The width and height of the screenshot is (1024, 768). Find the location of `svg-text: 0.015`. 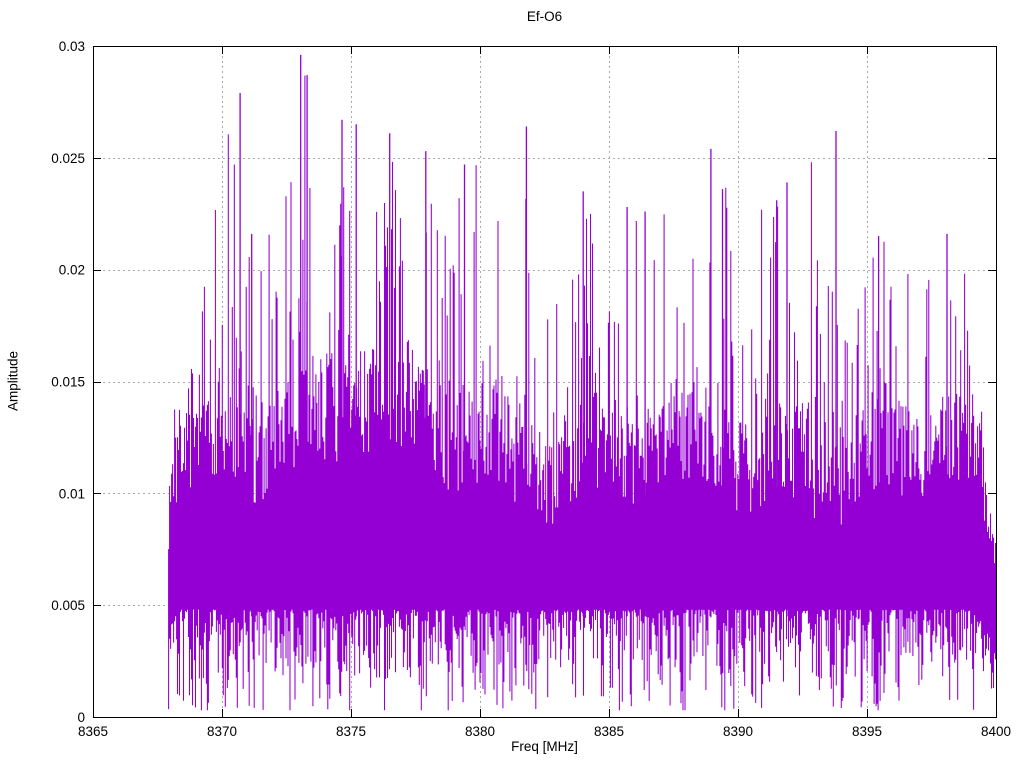

svg-text: 0.015 is located at coordinates (68, 382).